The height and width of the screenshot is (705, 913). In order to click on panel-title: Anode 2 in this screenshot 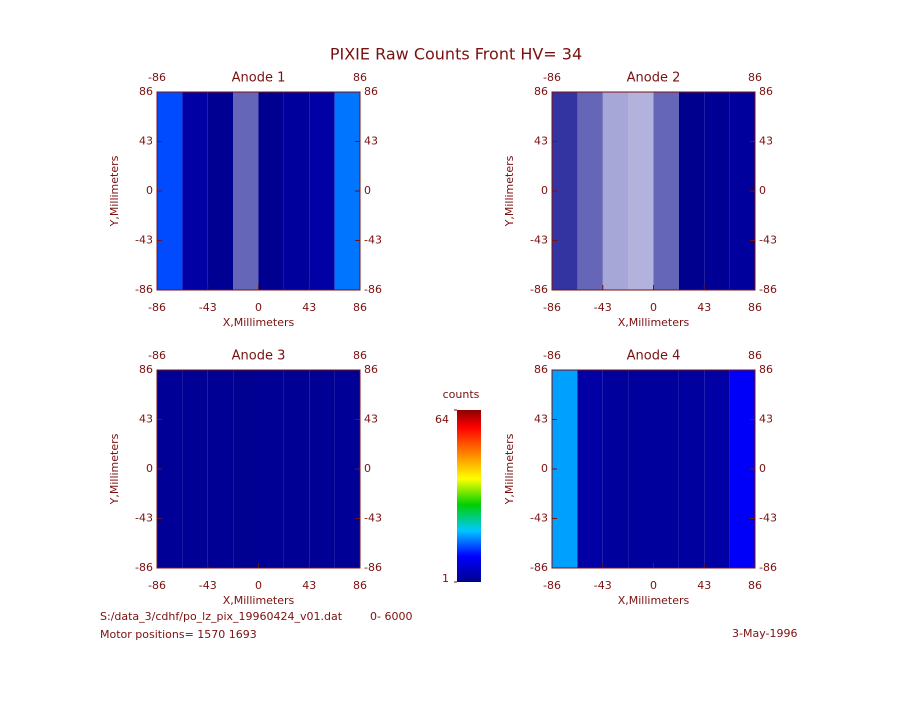, I will do `click(654, 78)`.